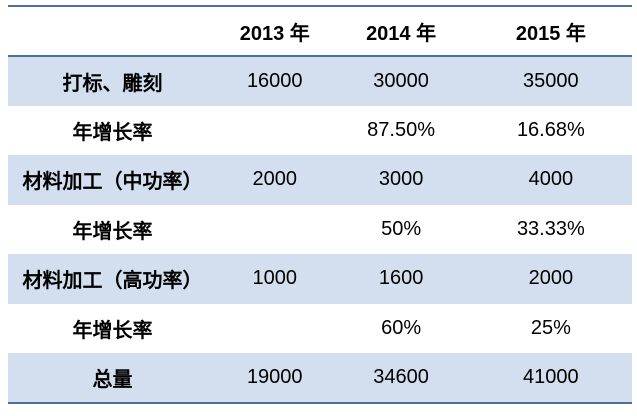 The width and height of the screenshot is (637, 416). Describe the element at coordinates (551, 80) in the screenshot. I see `cell-value: 35000` at that location.